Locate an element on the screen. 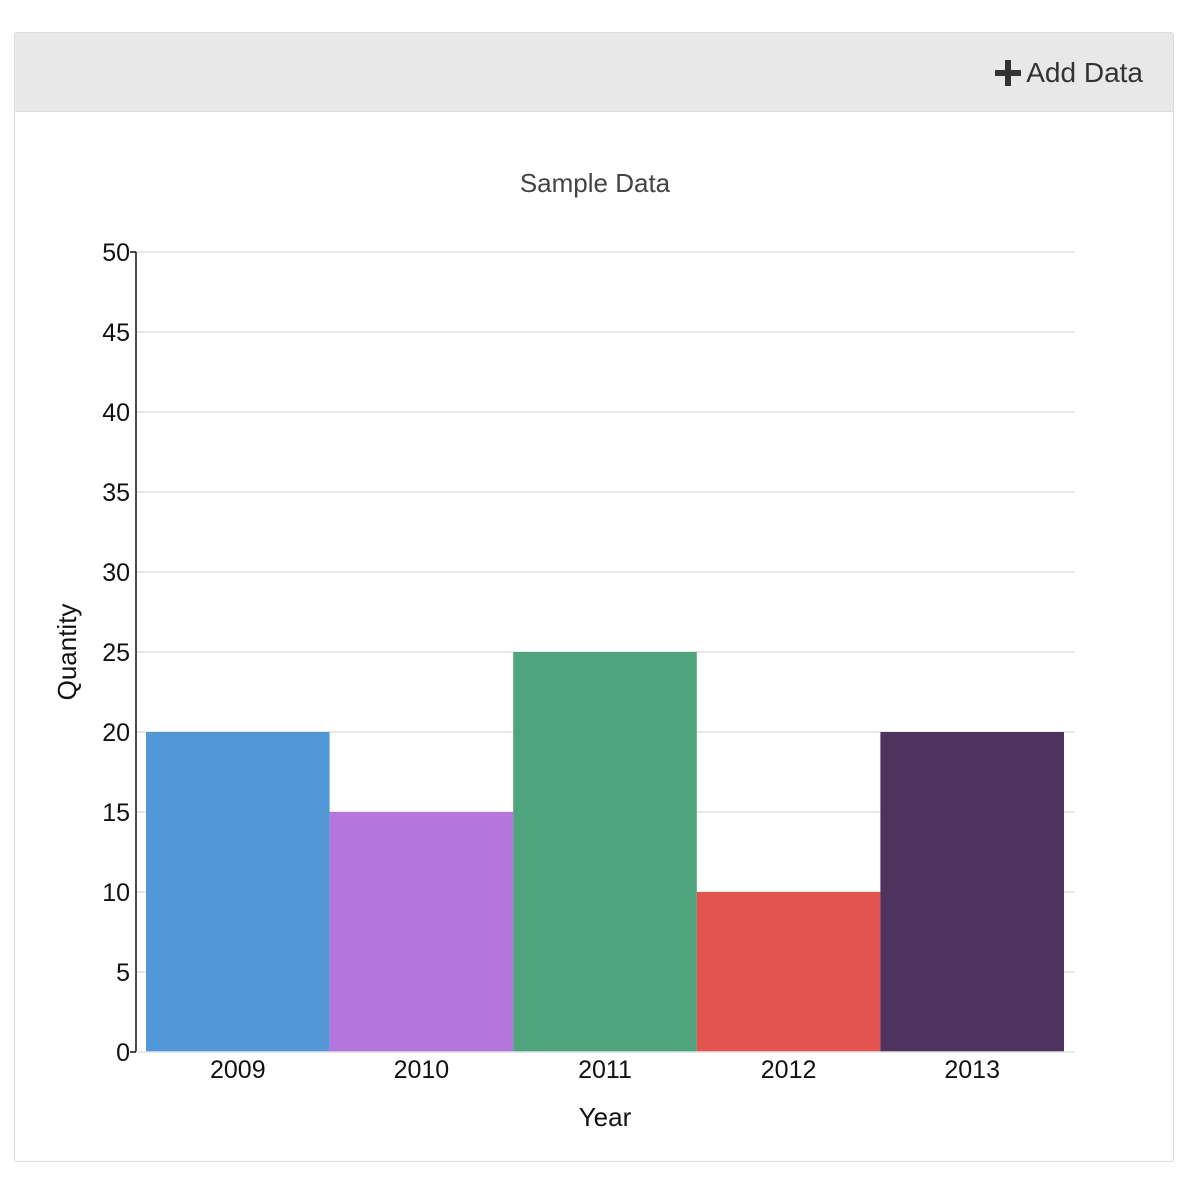 Image resolution: width=1190 pixels, height=1186 pixels. y-tick-label: 35 is located at coordinates (116, 493).